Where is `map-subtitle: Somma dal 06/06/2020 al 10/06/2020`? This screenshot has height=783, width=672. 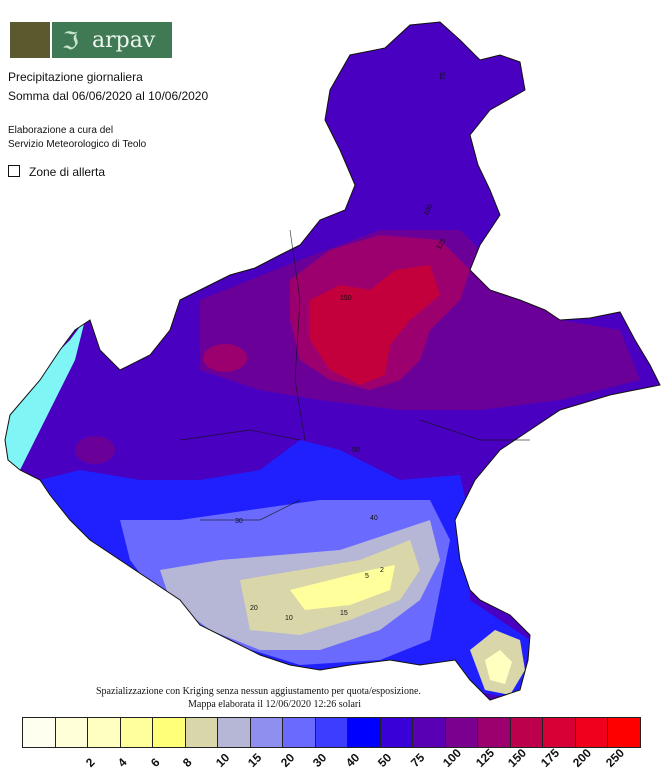 map-subtitle: Somma dal 06/06/2020 al 10/06/2020 is located at coordinates (108, 96).